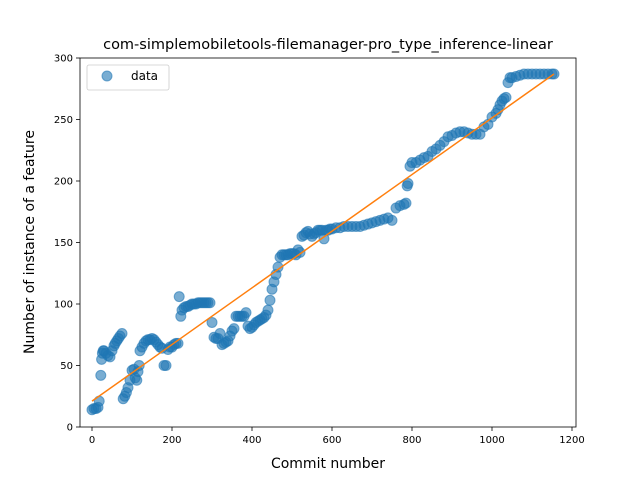  Describe the element at coordinates (128, 77) in the screenshot. I see `legend: data` at that location.